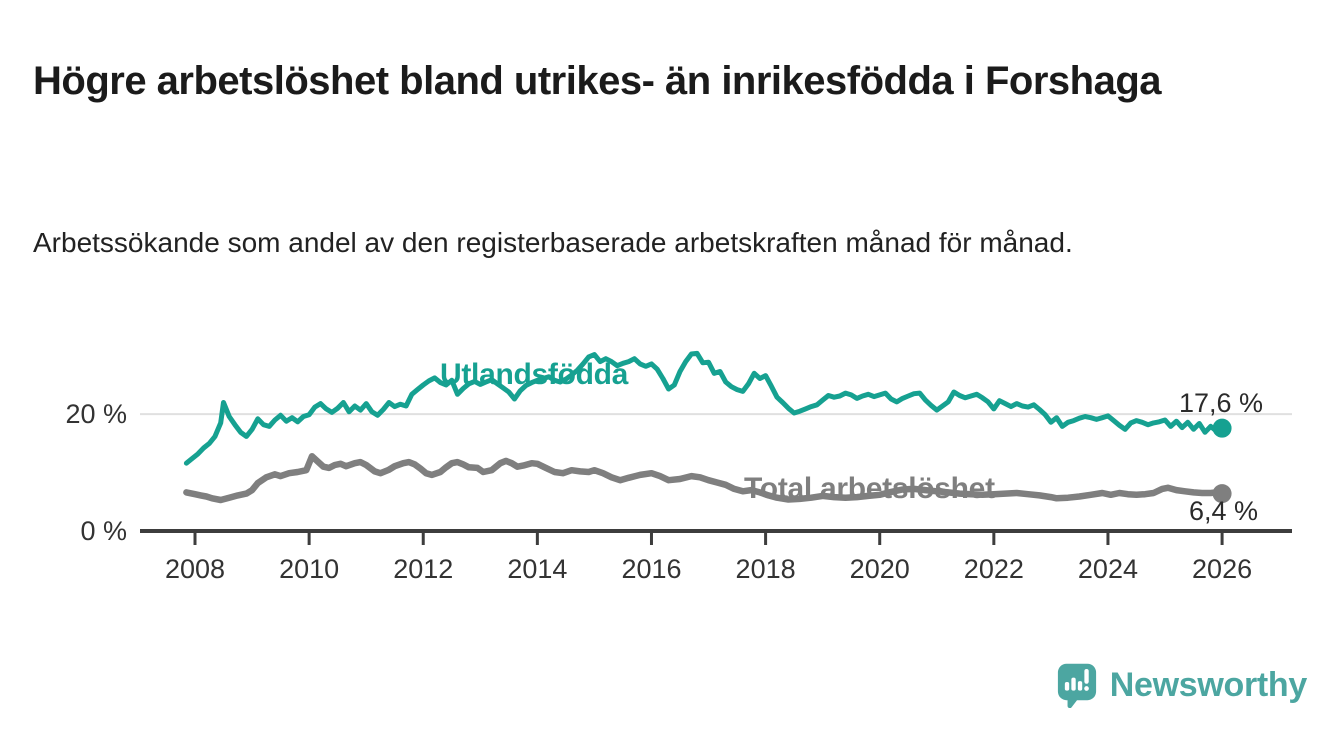  What do you see at coordinates (766, 569) in the screenshot?
I see `x-tick-label-2018: 2018` at bounding box center [766, 569].